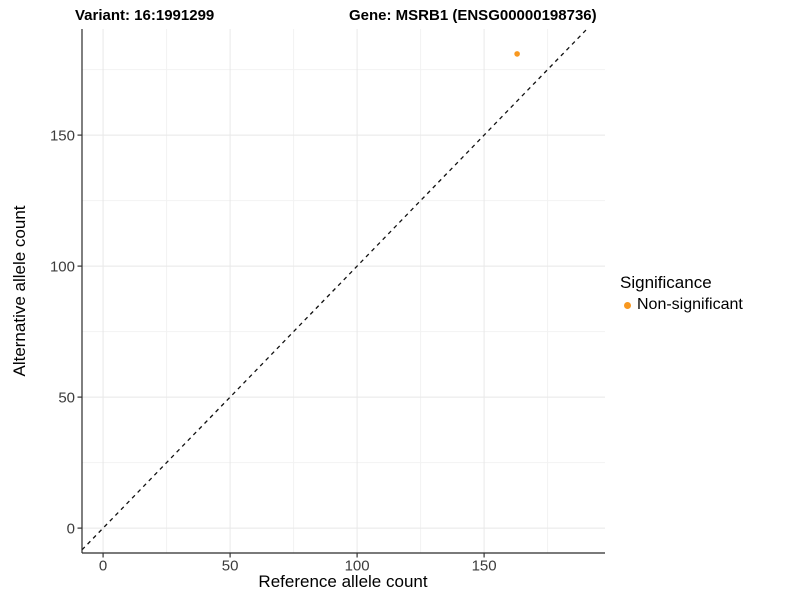 This screenshot has width=800, height=600. I want to click on y-tick-label: 0, so click(71, 529).